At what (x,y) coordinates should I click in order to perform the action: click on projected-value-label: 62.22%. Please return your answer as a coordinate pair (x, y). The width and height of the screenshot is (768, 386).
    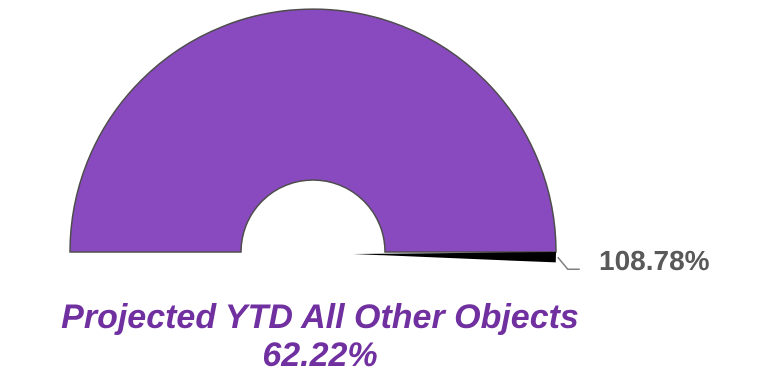
    Looking at the image, I should click on (320, 355).